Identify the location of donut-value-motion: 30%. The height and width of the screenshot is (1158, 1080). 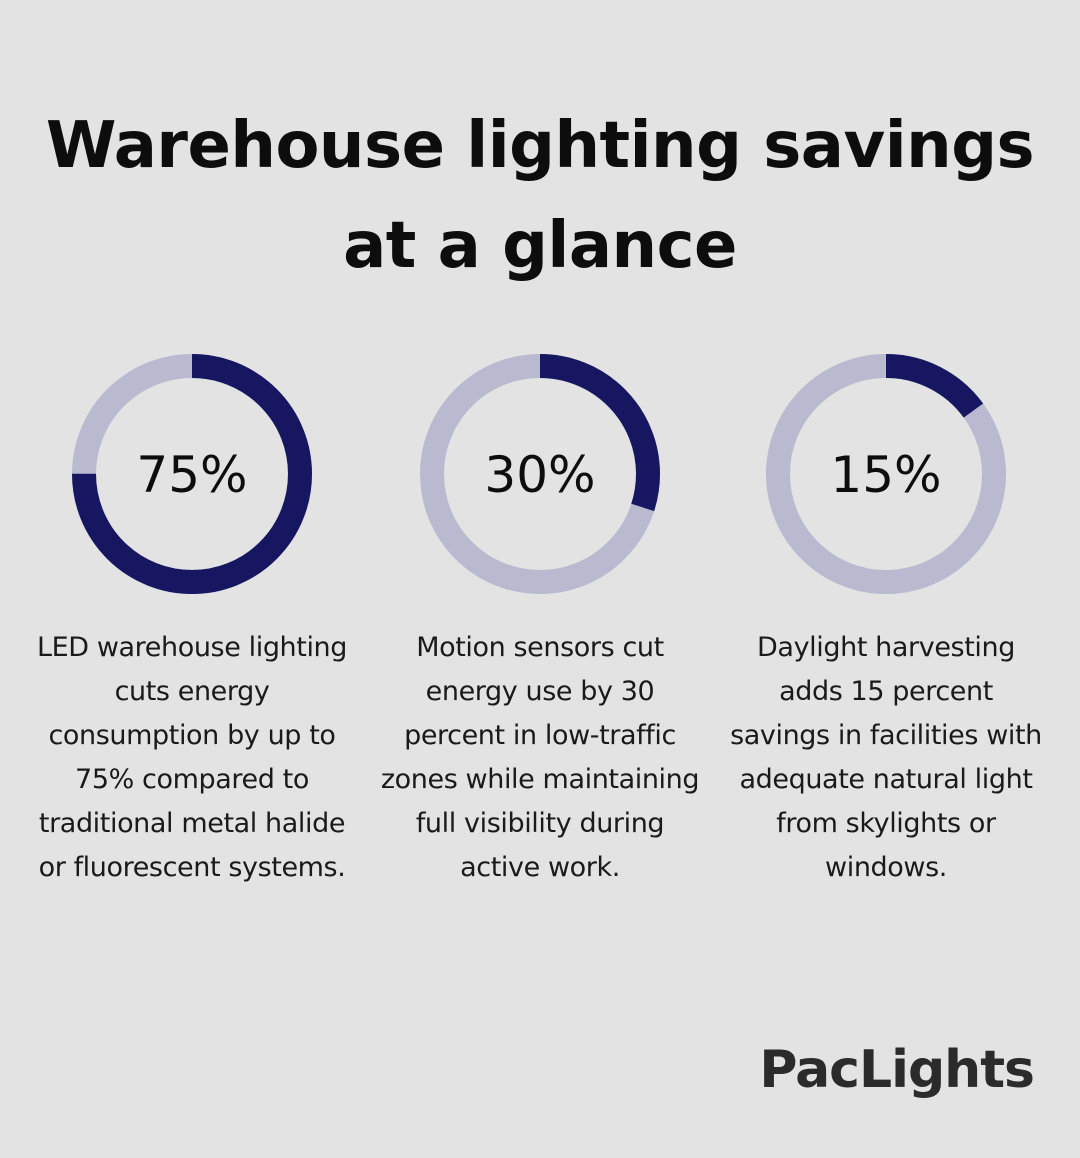
(539, 475).